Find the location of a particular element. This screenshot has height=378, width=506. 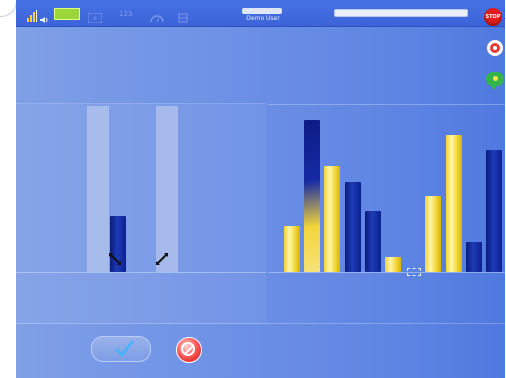

right-resize-arrow-icon is located at coordinates (162, 258).